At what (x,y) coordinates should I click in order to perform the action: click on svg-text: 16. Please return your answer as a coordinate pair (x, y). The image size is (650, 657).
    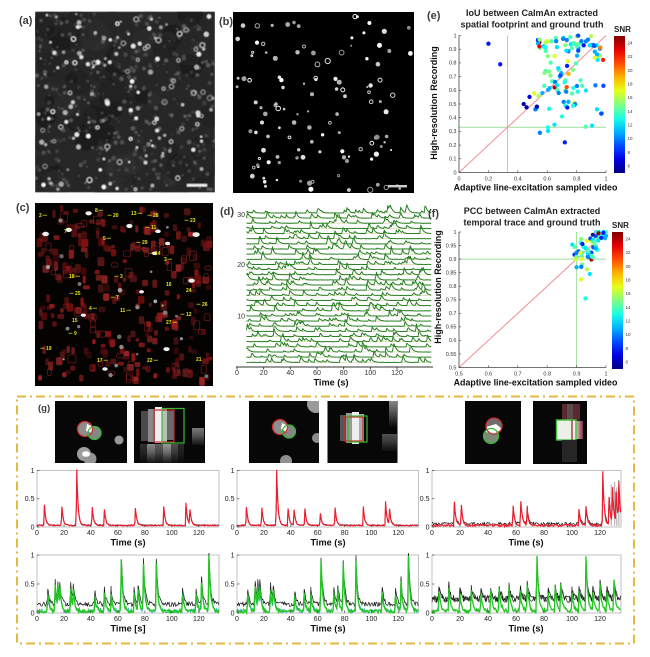
    Looking at the image, I should click on (169, 285).